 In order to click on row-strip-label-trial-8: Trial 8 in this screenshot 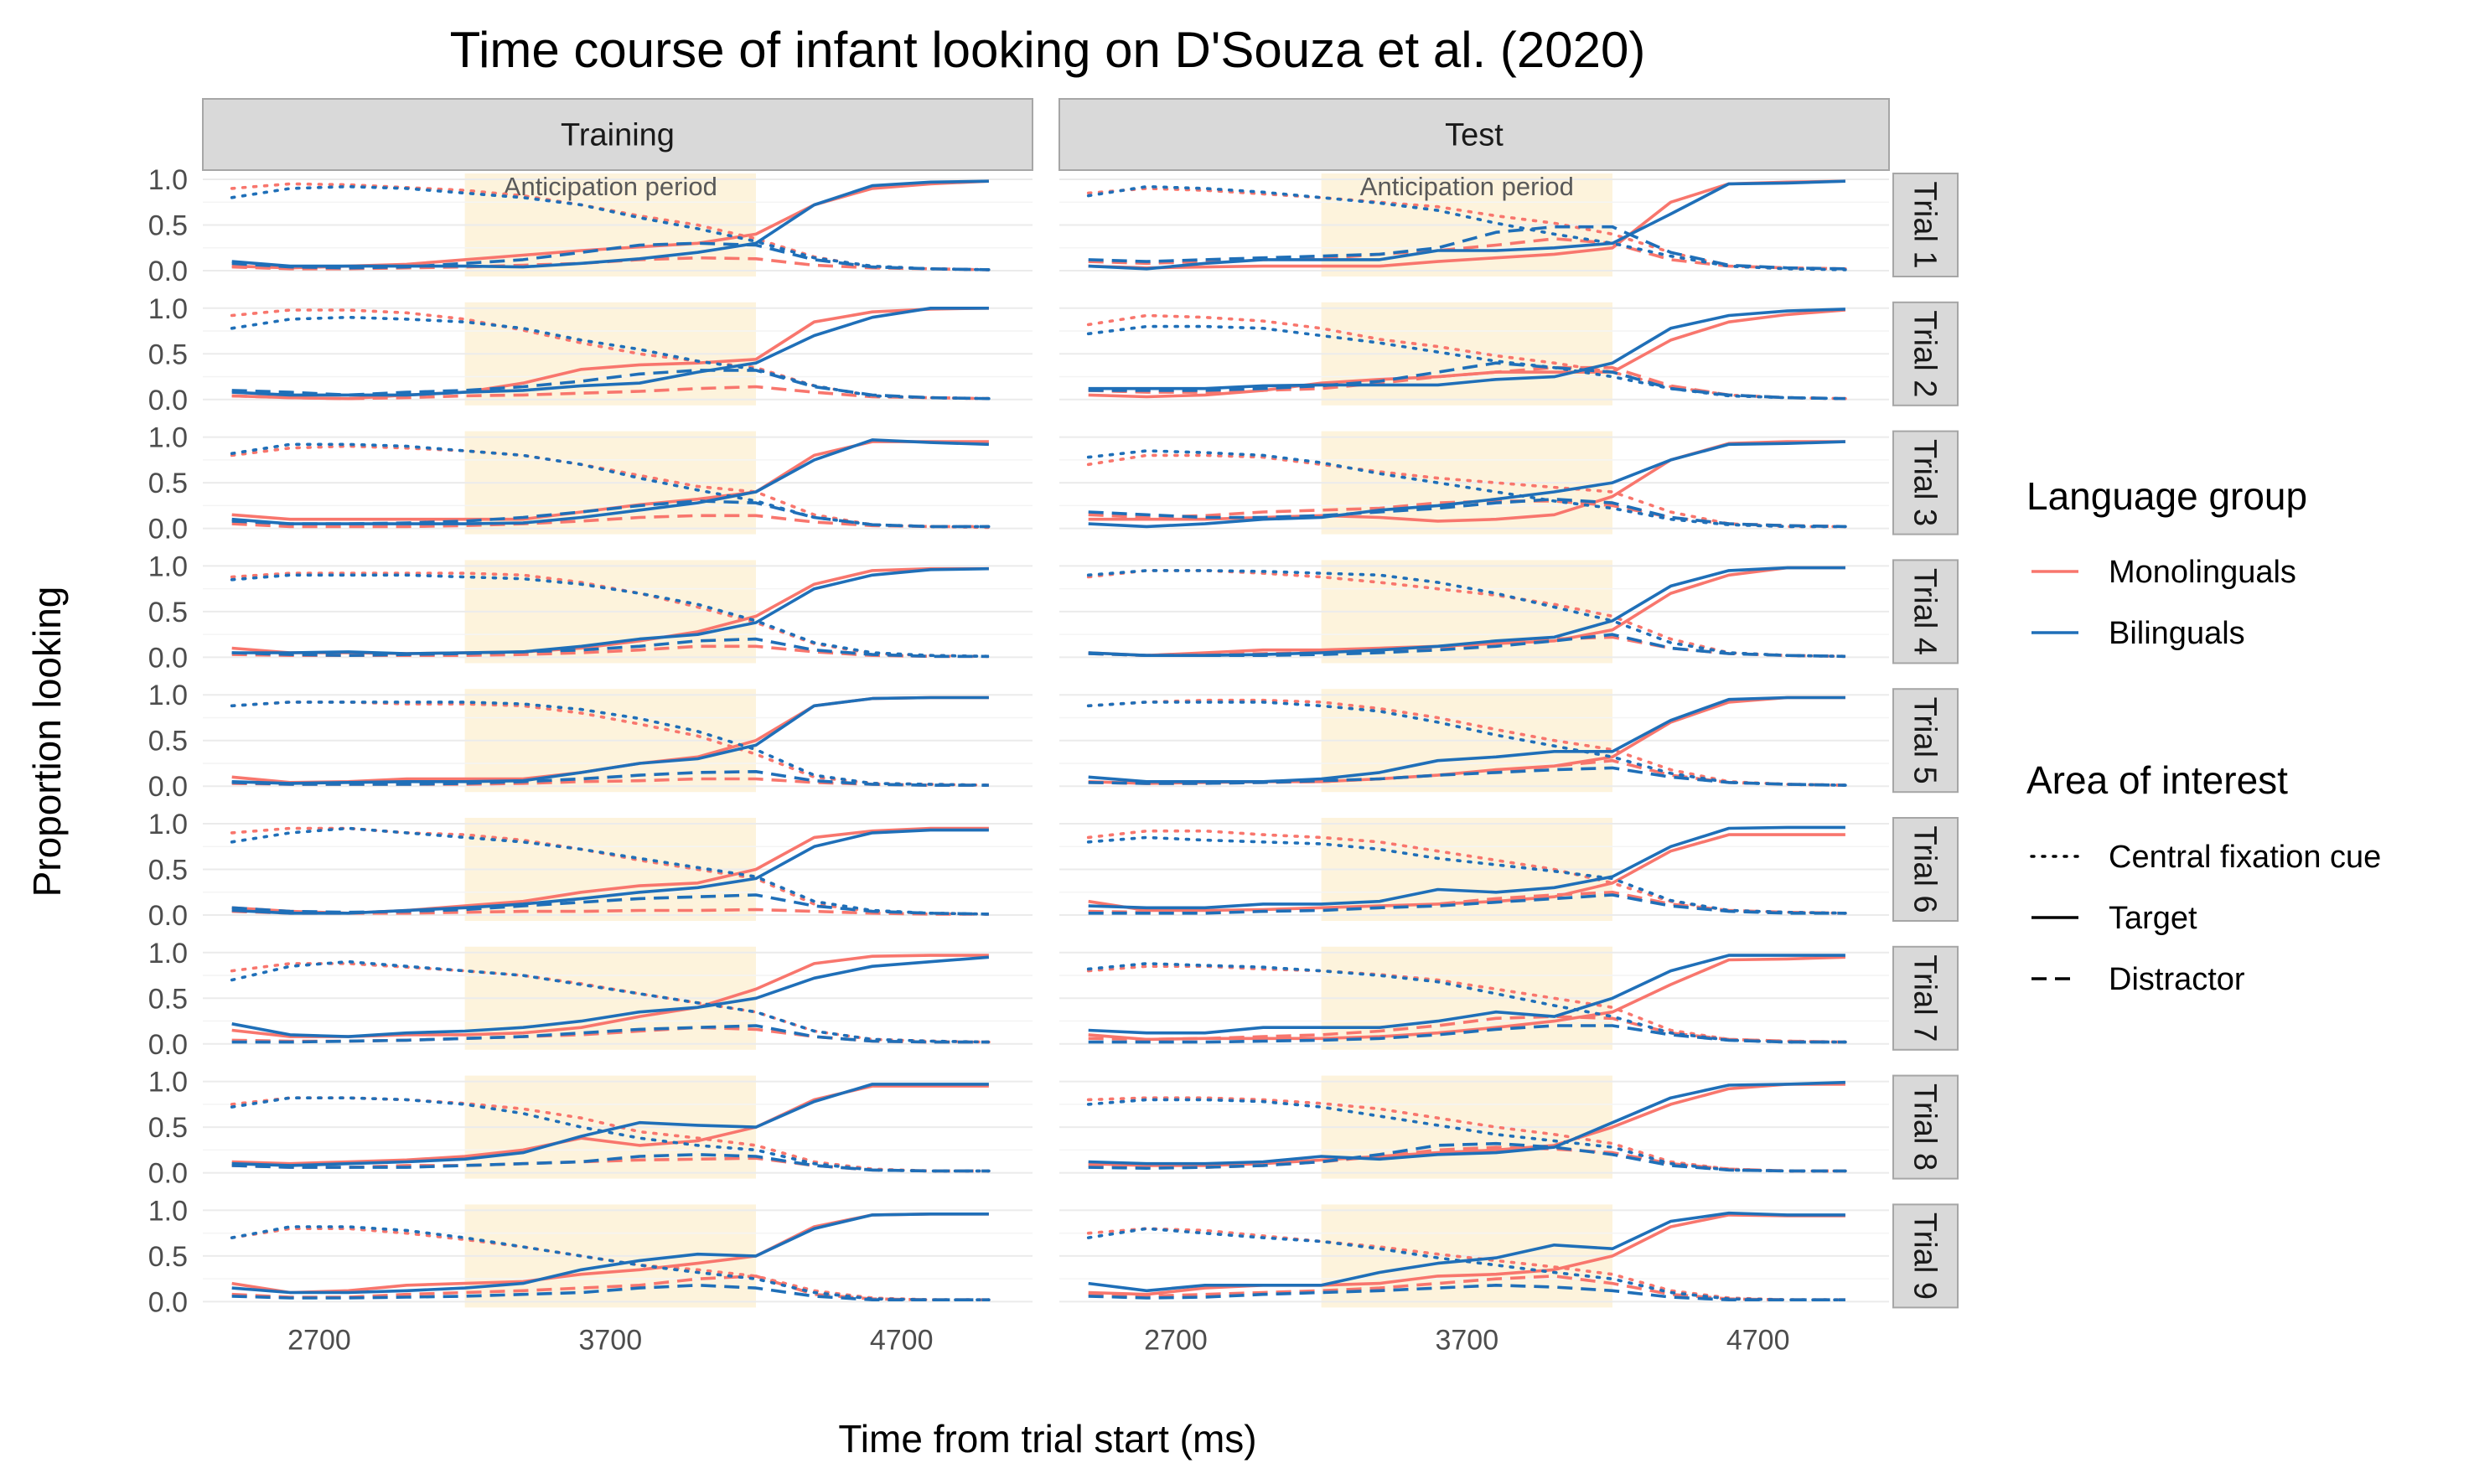, I will do `click(1925, 1127)`.